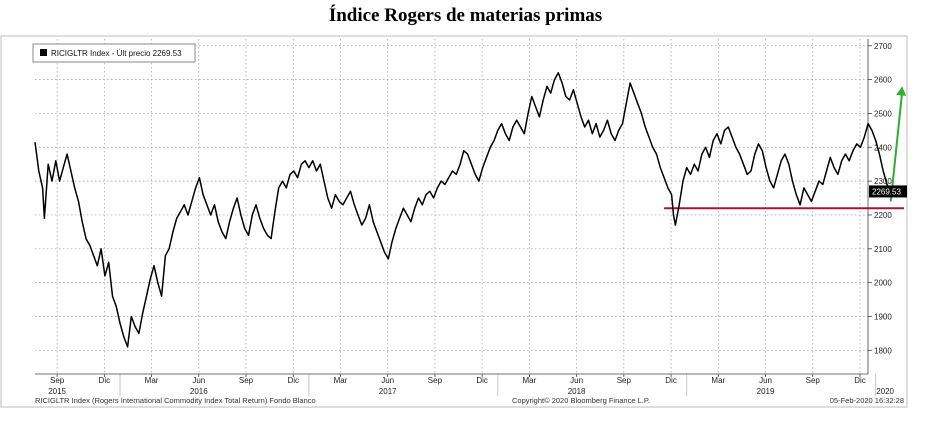 The width and height of the screenshot is (931, 422). Describe the element at coordinates (813, 380) in the screenshot. I see `x-tick-label-sep-16: Sep` at that location.